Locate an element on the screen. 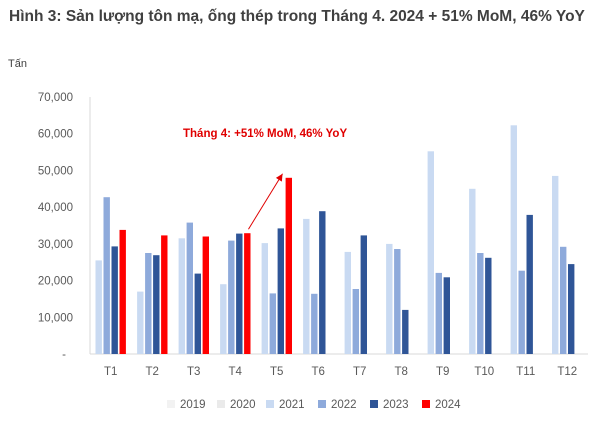 This screenshot has width=606, height=428. bar-2023-T2 is located at coordinates (156, 304).